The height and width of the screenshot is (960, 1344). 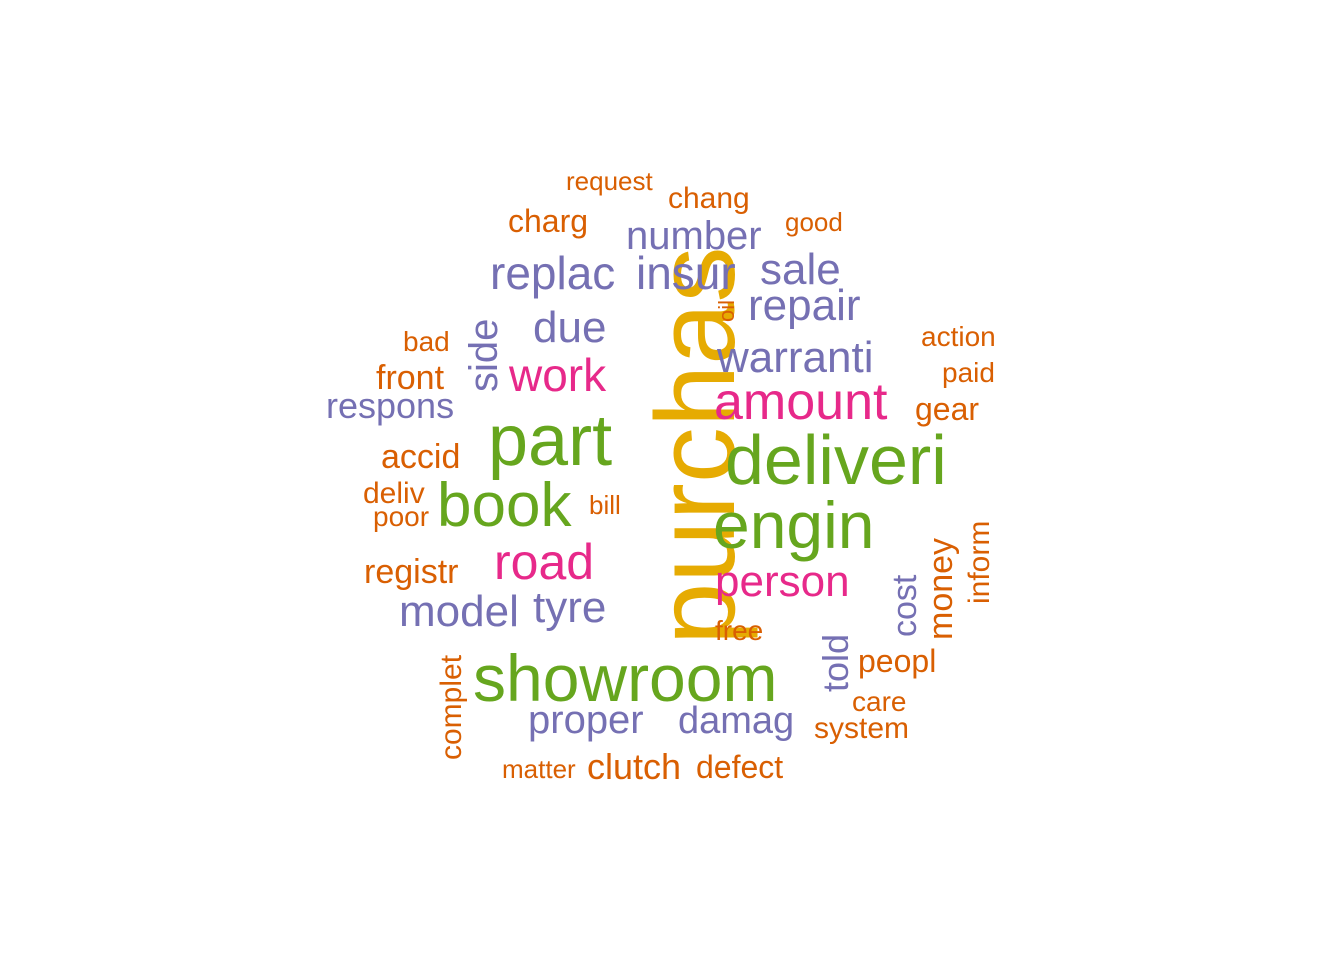 What do you see at coordinates (484, 355) in the screenshot?
I see `word-side: side` at bounding box center [484, 355].